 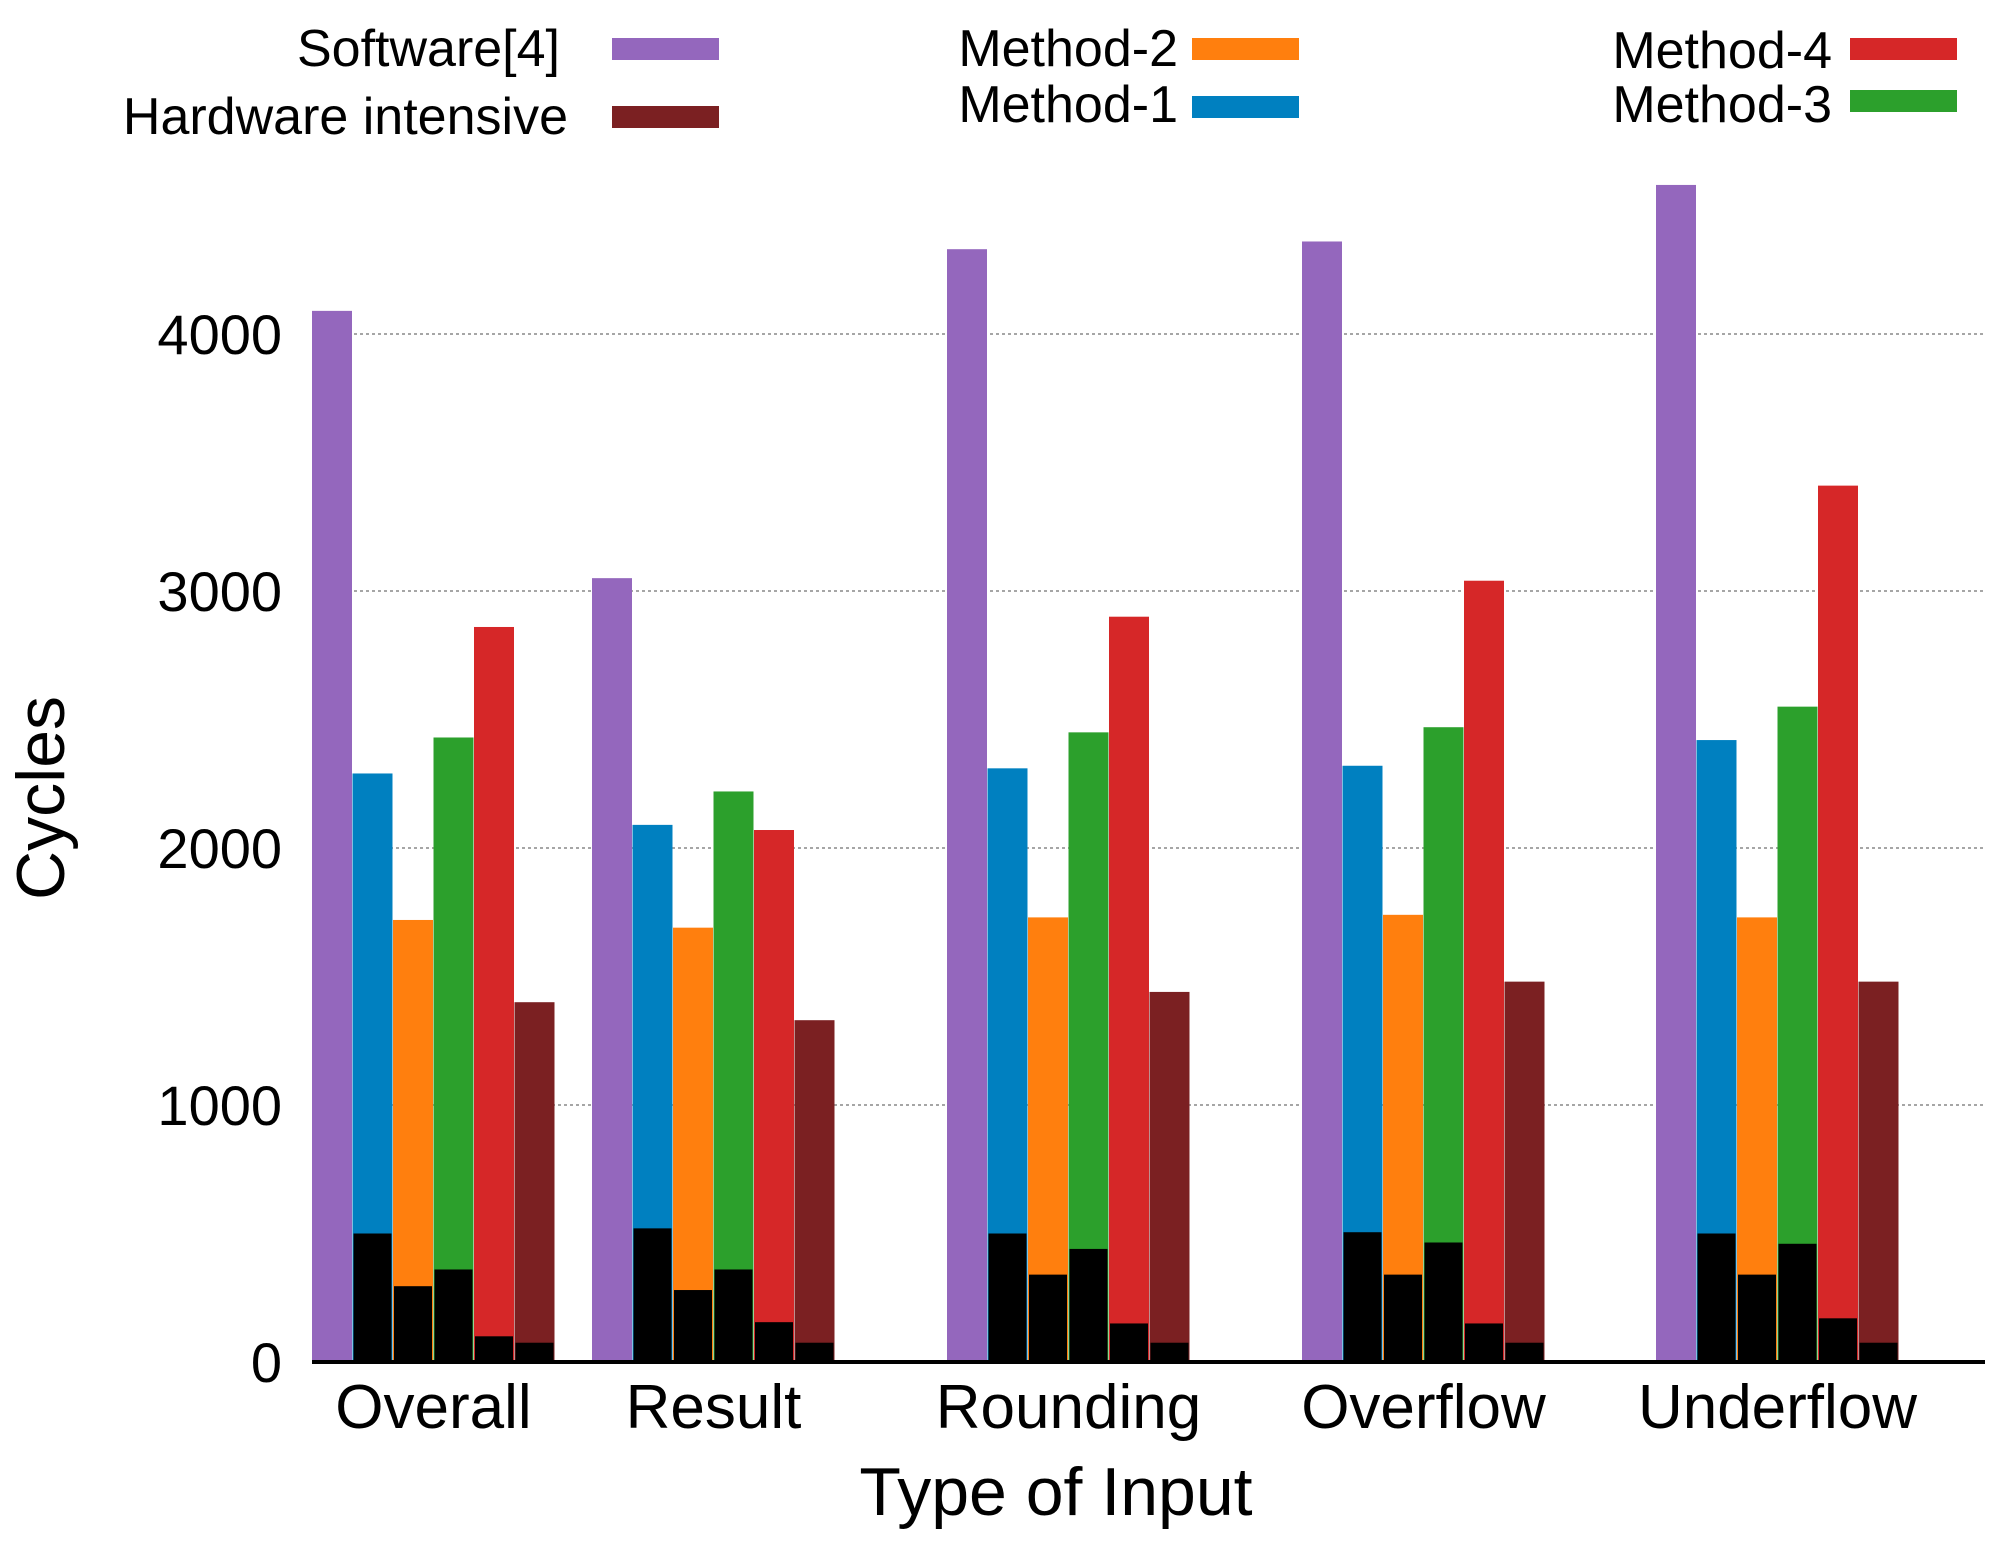 I want to click on bar-software-4--overall, so click(x=332, y=836).